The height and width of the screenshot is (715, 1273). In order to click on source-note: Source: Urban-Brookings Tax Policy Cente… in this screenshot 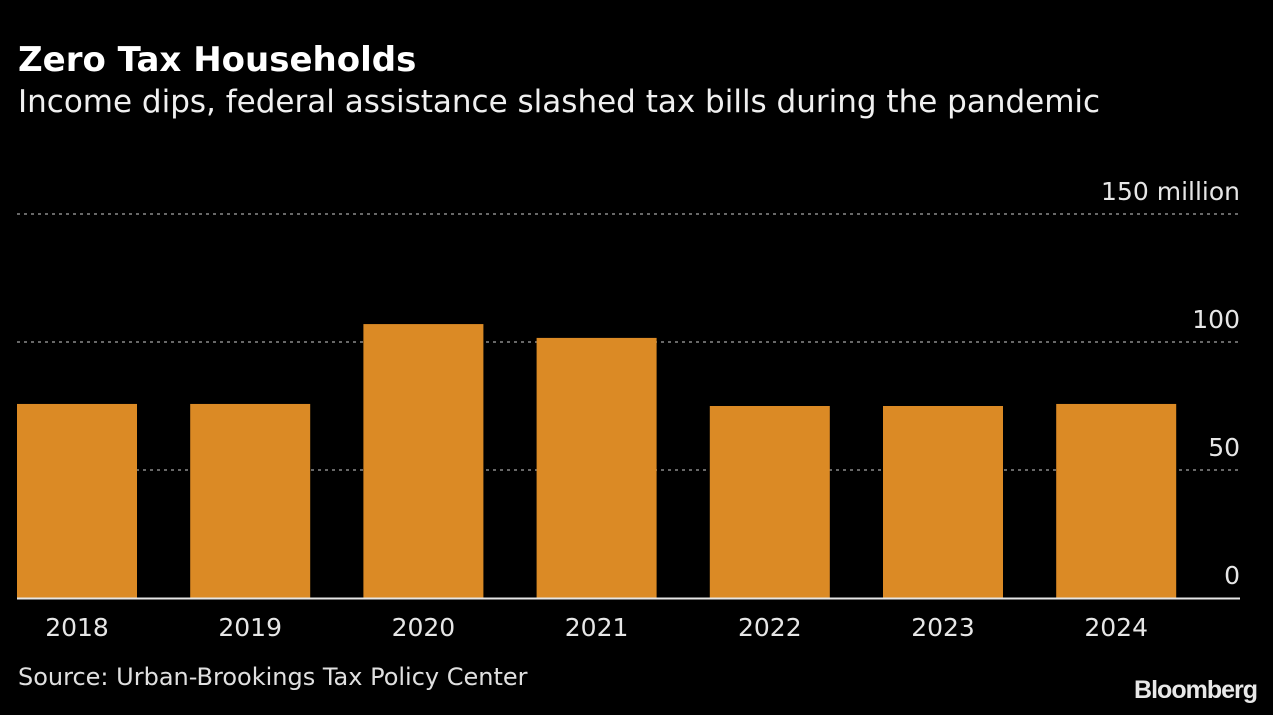, I will do `click(273, 677)`.